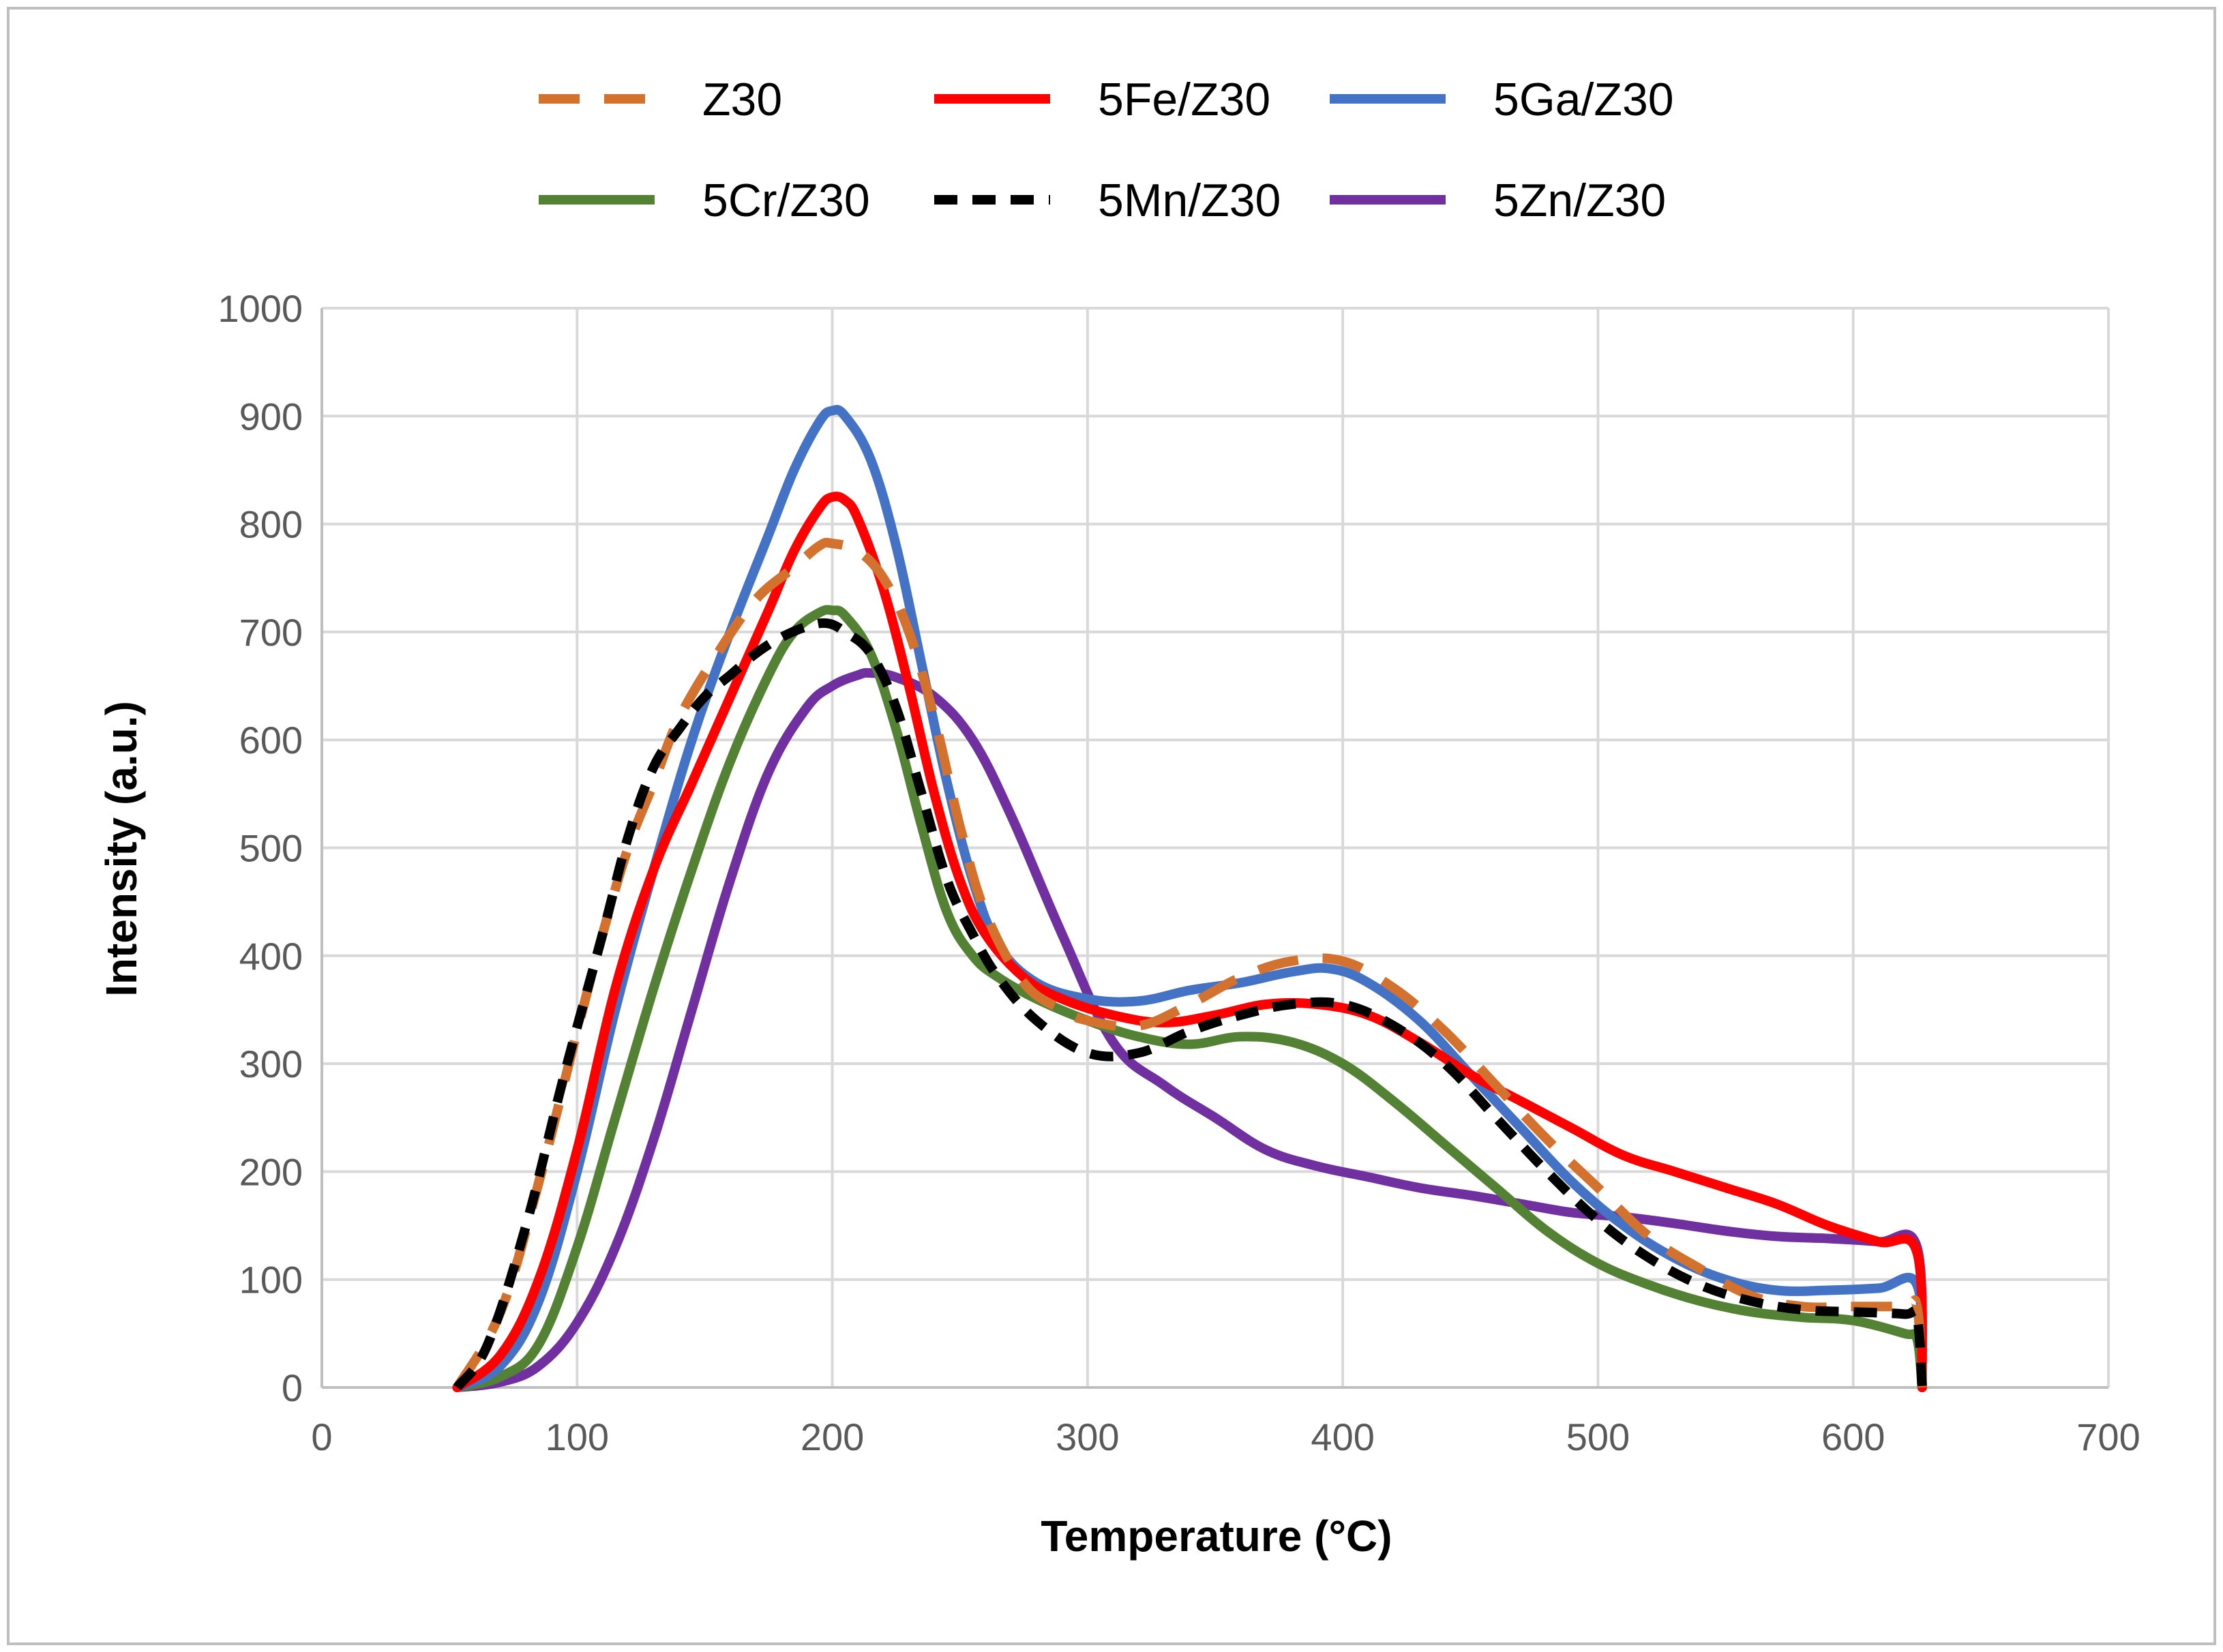 The height and width of the screenshot is (1652, 2223). What do you see at coordinates (271, 848) in the screenshot?
I see `y-tick-label: 500` at bounding box center [271, 848].